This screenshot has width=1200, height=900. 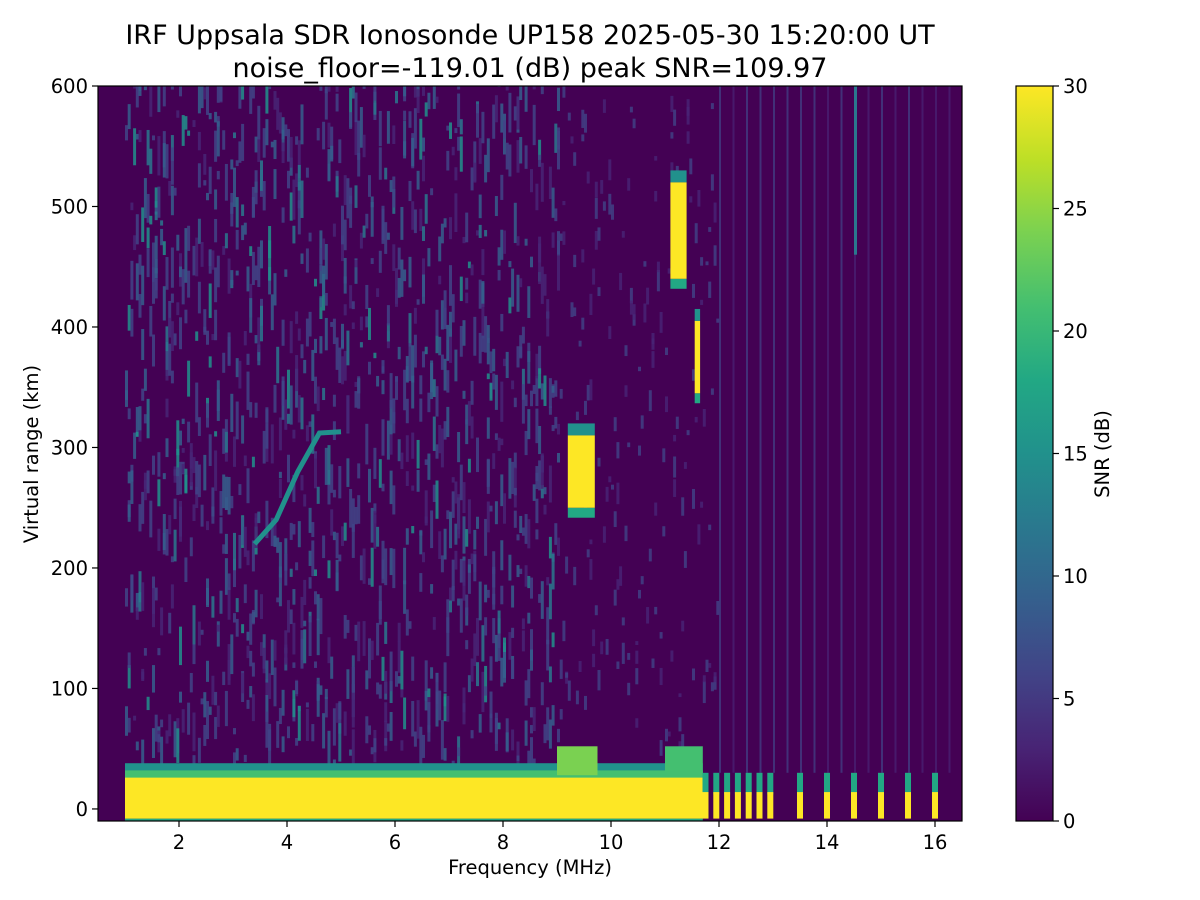 What do you see at coordinates (82, 809) in the screenshot?
I see `y-tick-label: 0` at bounding box center [82, 809].